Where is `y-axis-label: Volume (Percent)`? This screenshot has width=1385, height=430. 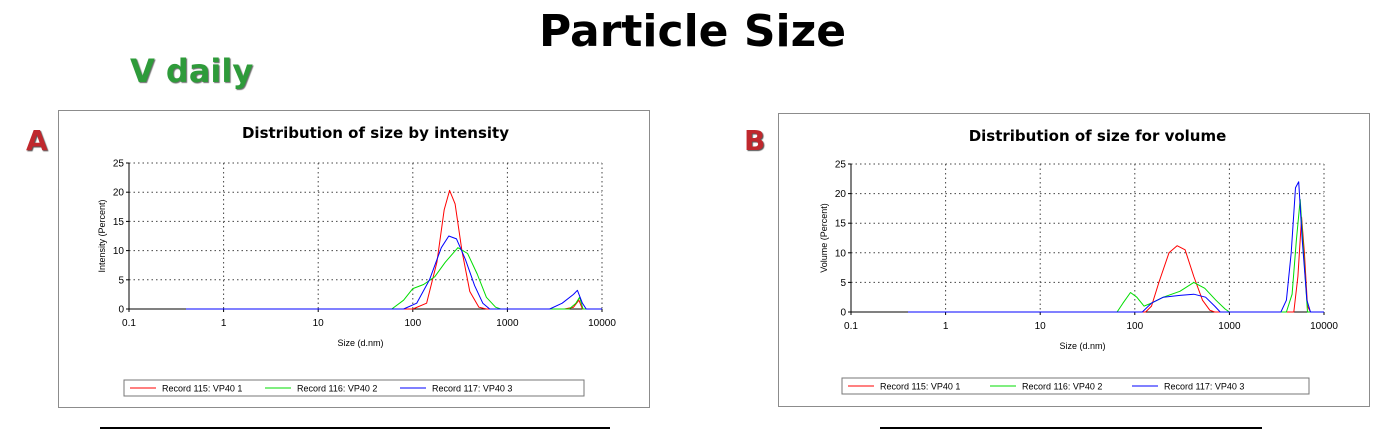
y-axis-label: Volume (Percent) is located at coordinates (824, 238).